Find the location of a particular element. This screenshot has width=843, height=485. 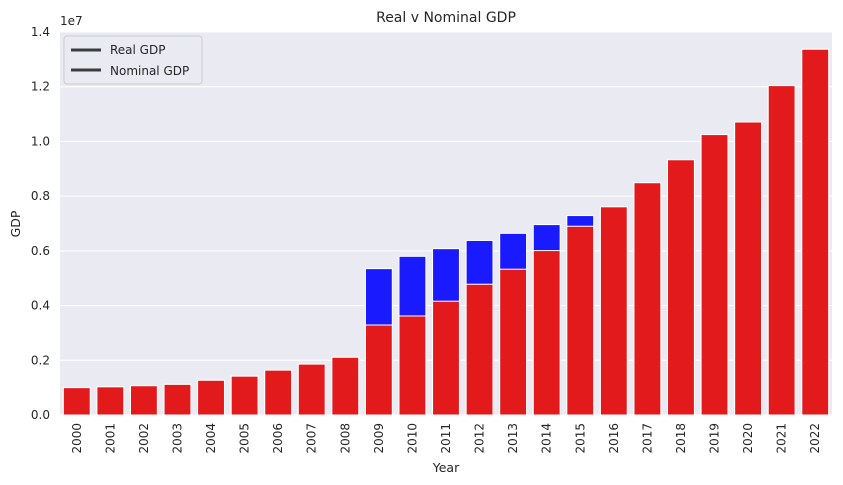

x-tick-label-2020: 2020 is located at coordinates (748, 438).